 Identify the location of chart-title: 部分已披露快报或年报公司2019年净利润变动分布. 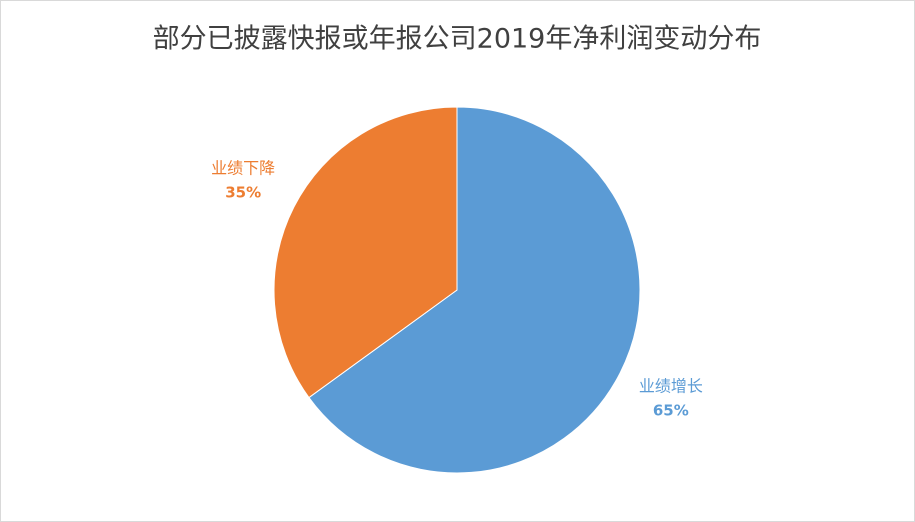
(457, 39).